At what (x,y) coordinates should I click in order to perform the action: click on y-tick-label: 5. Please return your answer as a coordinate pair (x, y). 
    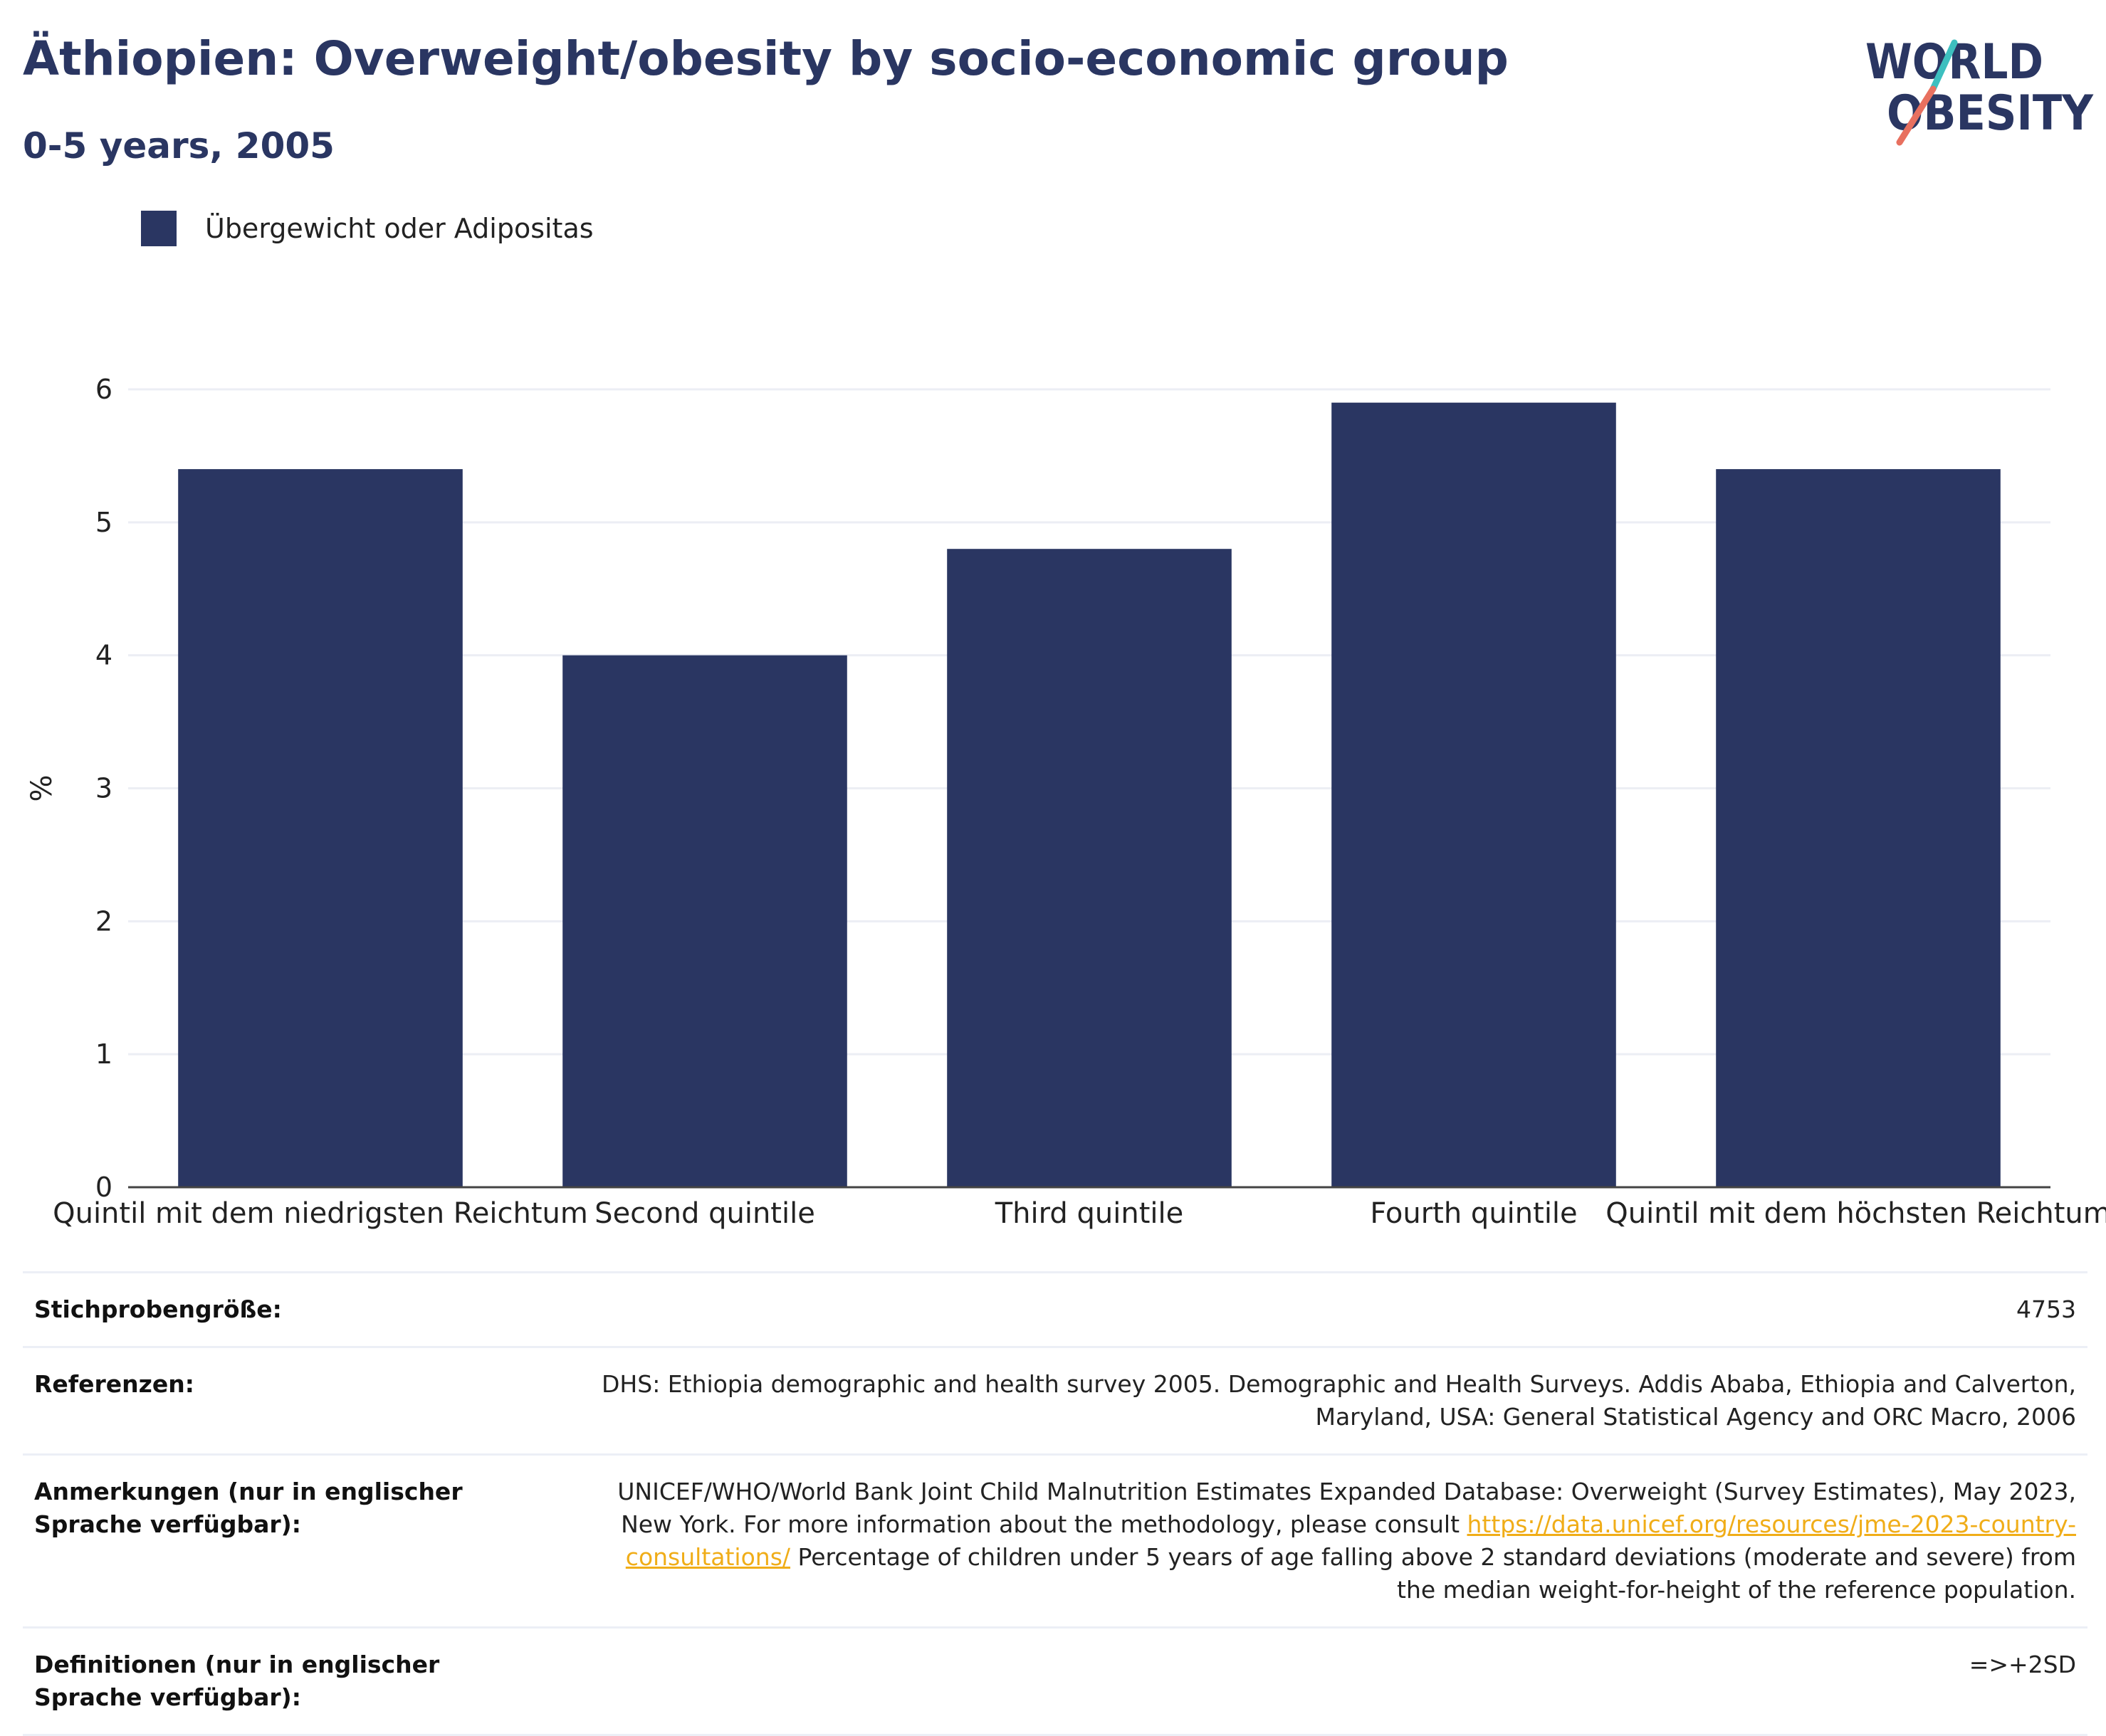
    Looking at the image, I should click on (103, 523).